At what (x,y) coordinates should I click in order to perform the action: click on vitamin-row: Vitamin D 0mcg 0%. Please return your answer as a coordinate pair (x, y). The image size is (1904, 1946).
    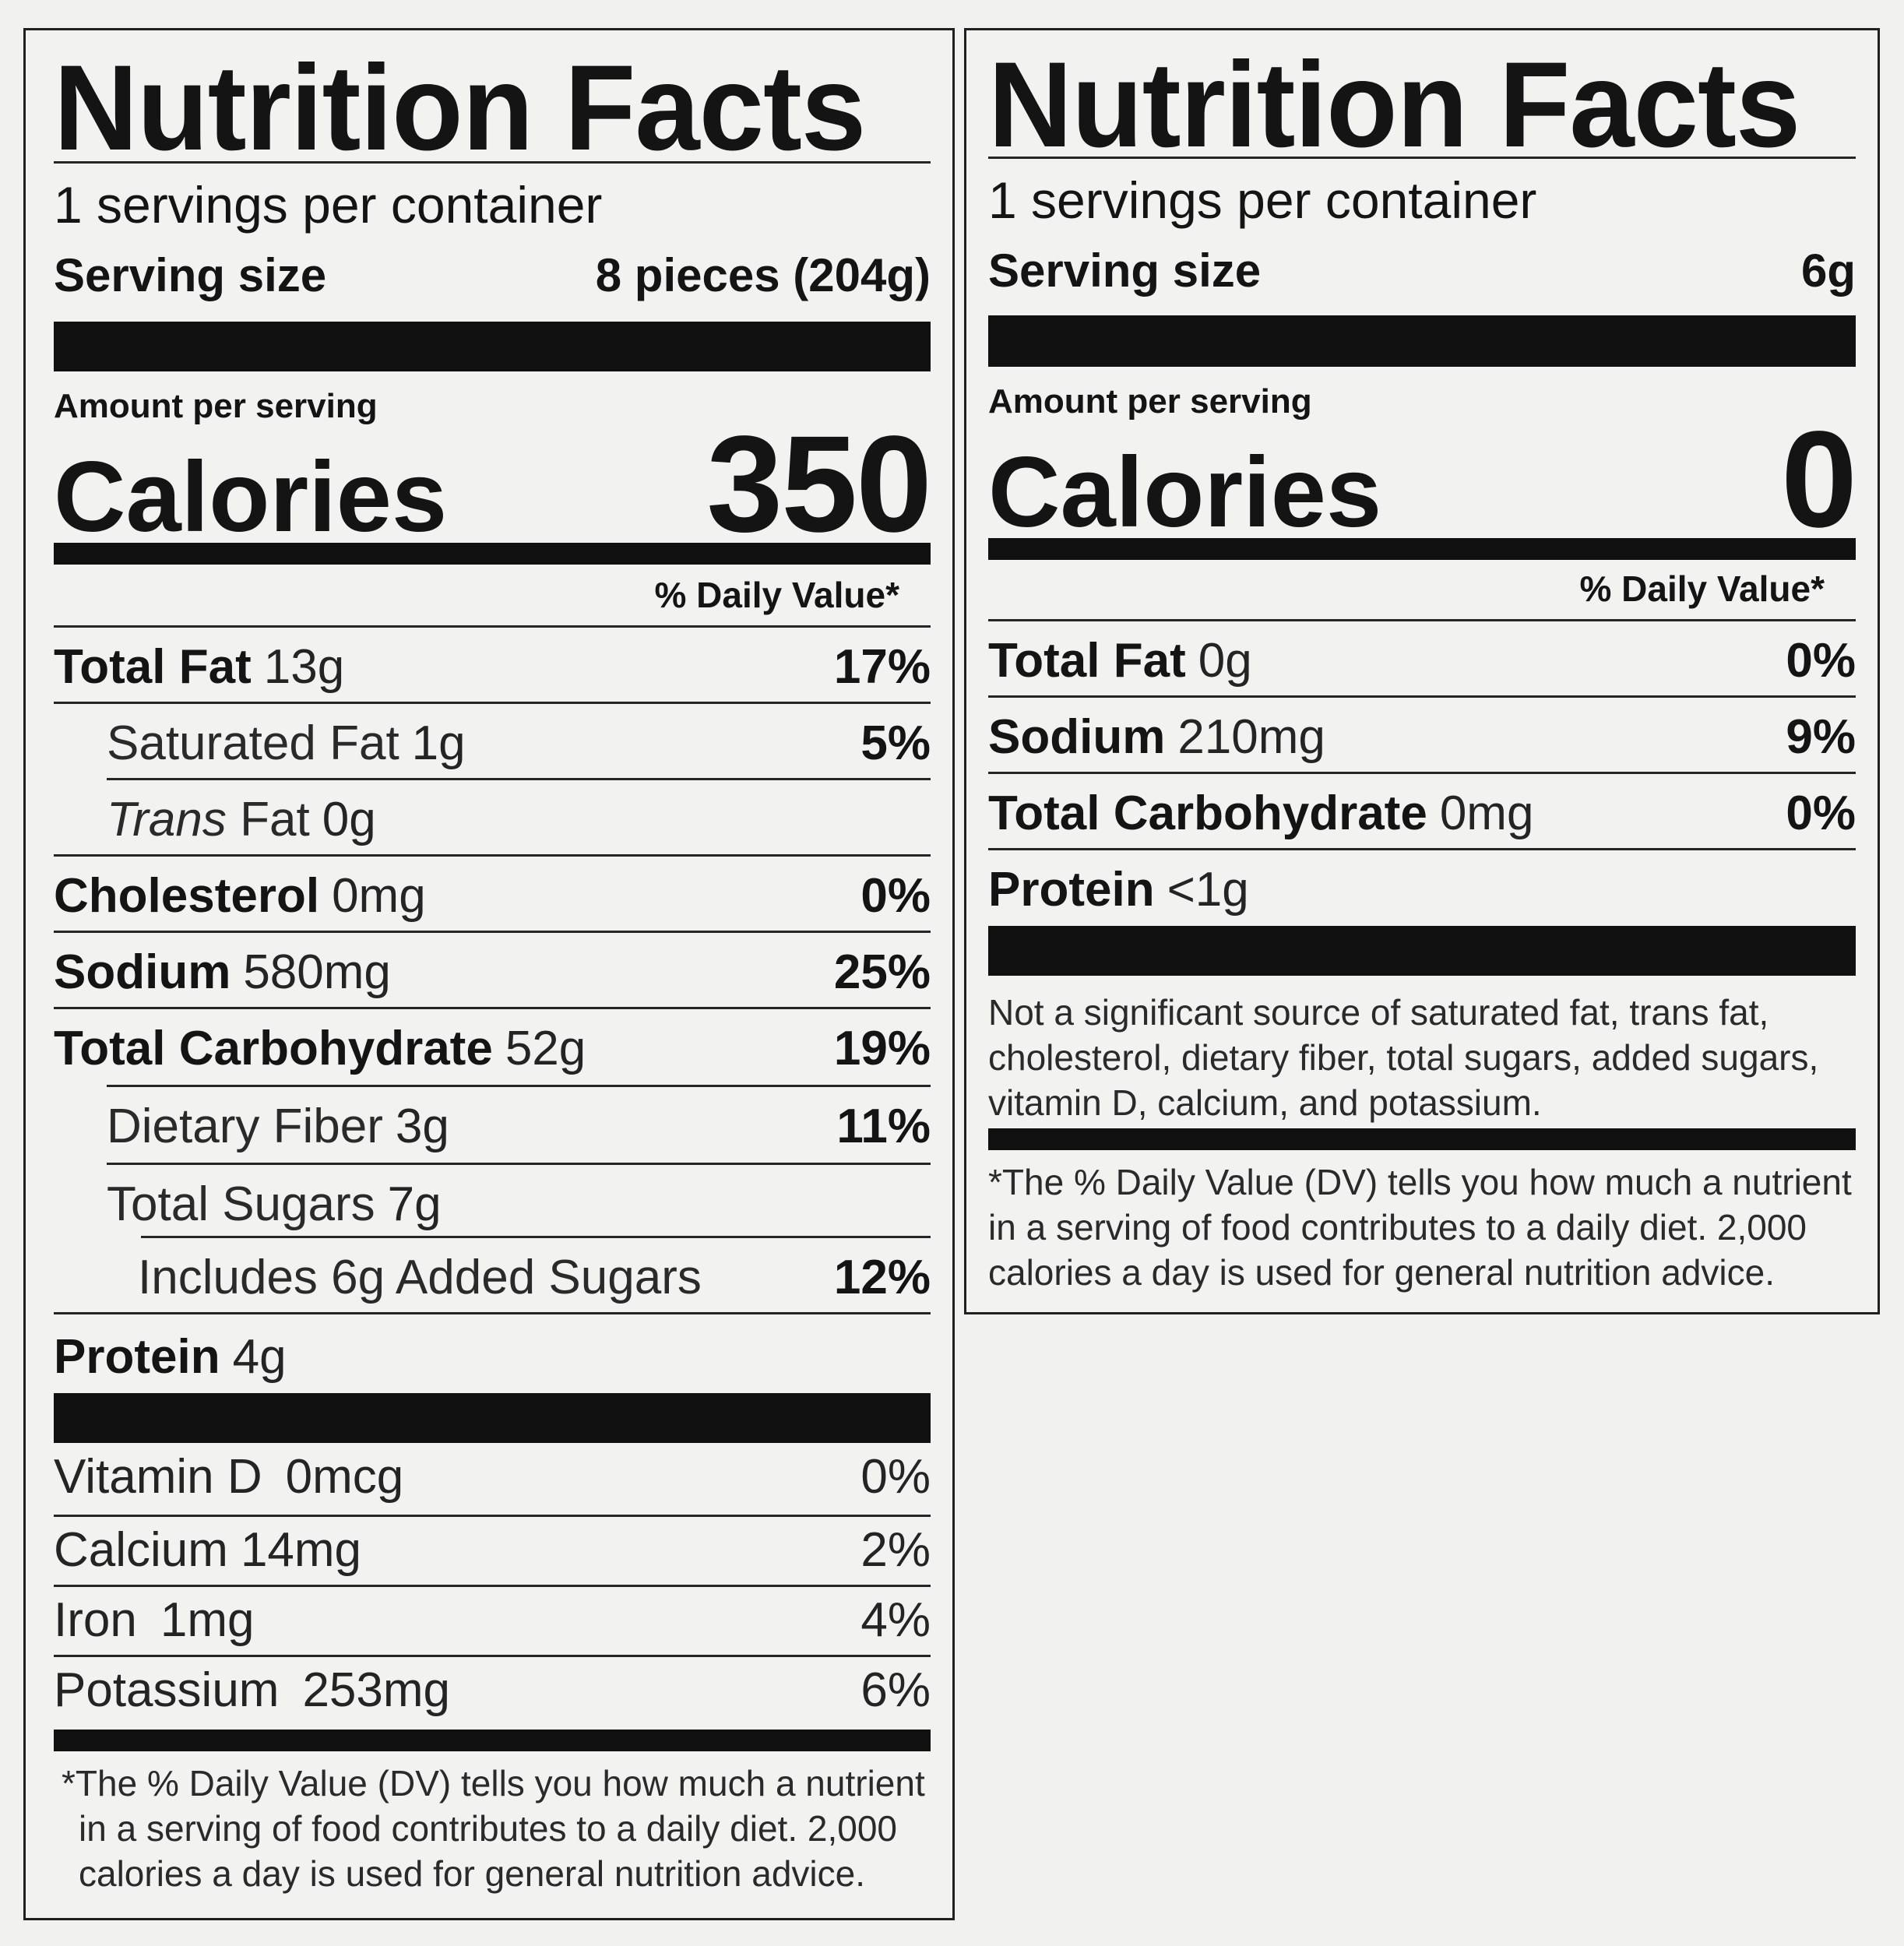
    Looking at the image, I should click on (492, 1477).